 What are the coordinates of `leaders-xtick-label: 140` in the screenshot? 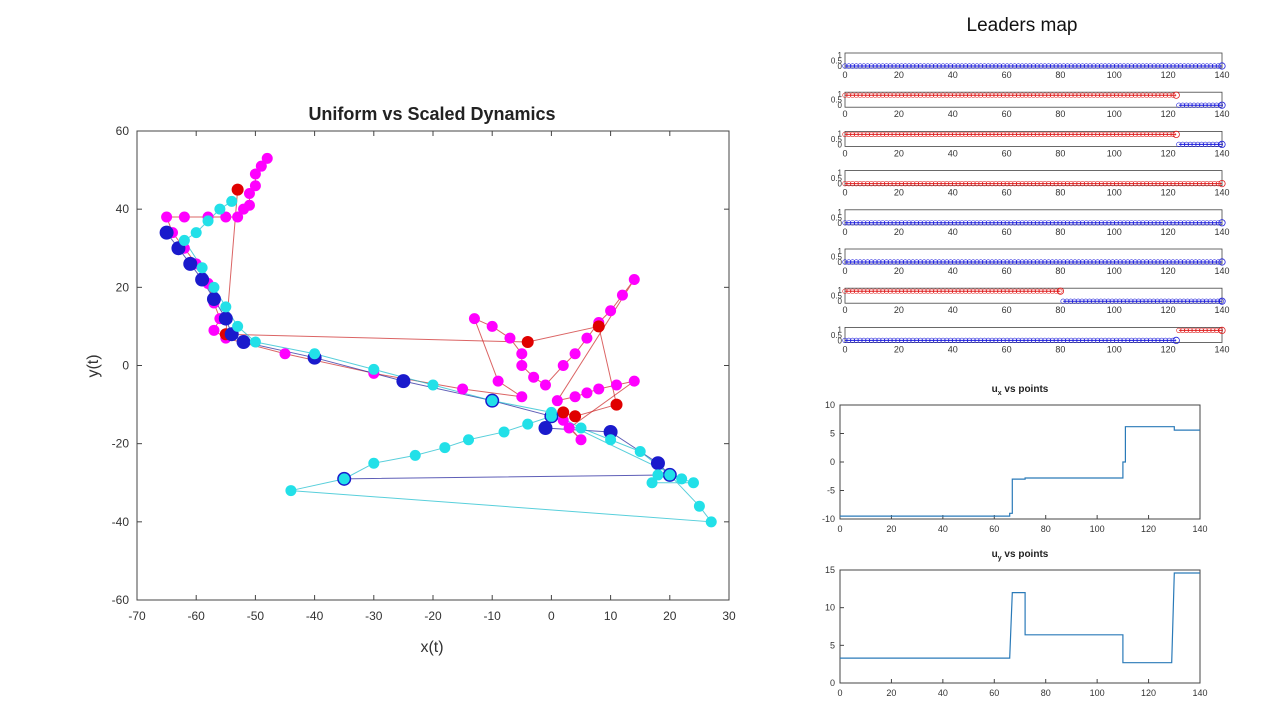 It's located at (1221, 232).